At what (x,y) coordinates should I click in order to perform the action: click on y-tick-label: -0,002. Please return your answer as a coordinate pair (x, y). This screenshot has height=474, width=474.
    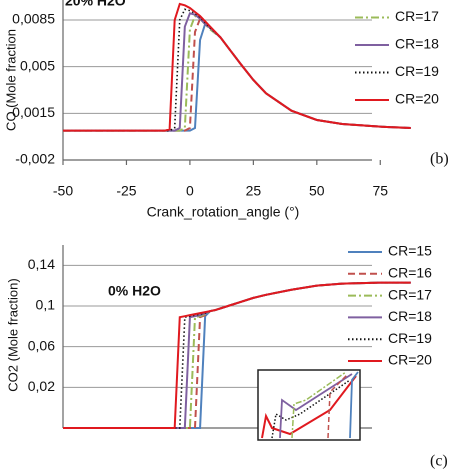
    Looking at the image, I should click on (35, 159).